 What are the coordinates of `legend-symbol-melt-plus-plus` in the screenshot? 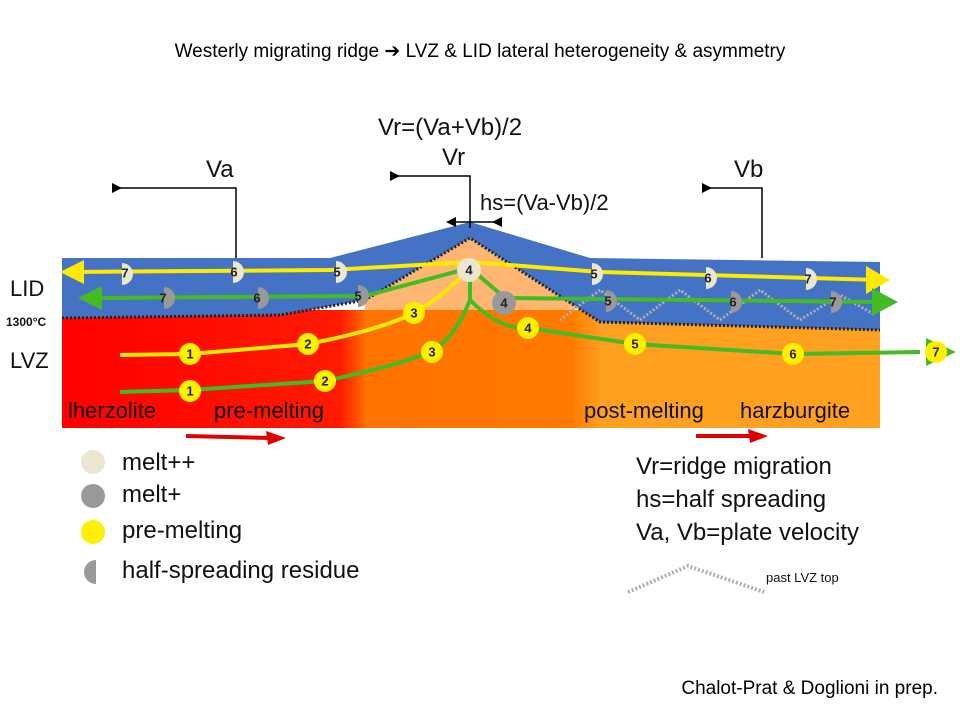 It's located at (93, 462).